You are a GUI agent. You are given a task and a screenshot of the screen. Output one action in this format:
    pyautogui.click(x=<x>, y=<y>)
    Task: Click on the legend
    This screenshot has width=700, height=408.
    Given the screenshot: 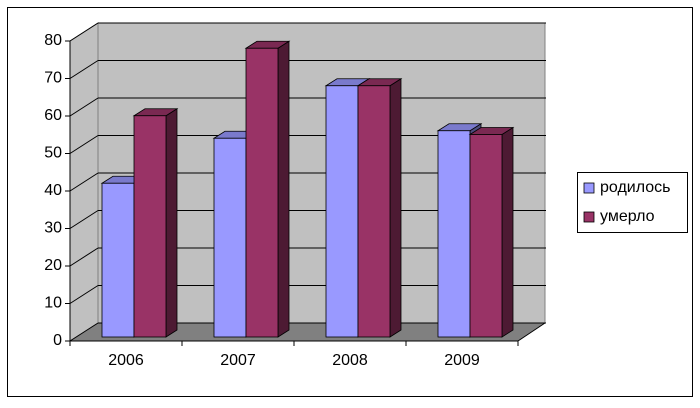 What is the action you would take?
    pyautogui.click(x=632, y=202)
    